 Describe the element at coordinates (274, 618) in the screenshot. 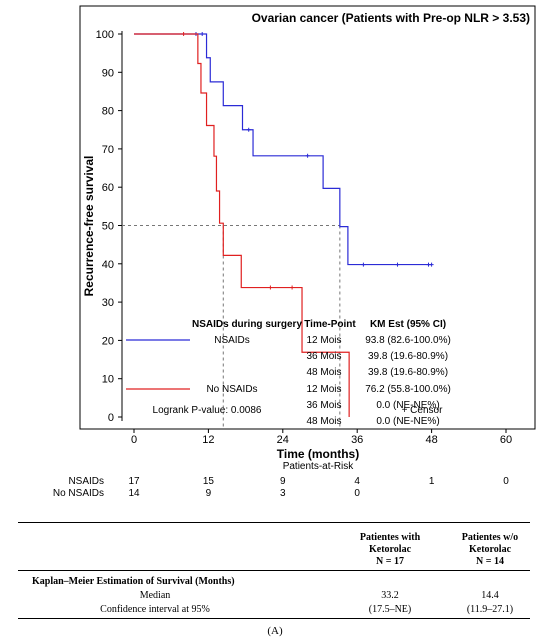

I see `table-bottom-rule` at that location.